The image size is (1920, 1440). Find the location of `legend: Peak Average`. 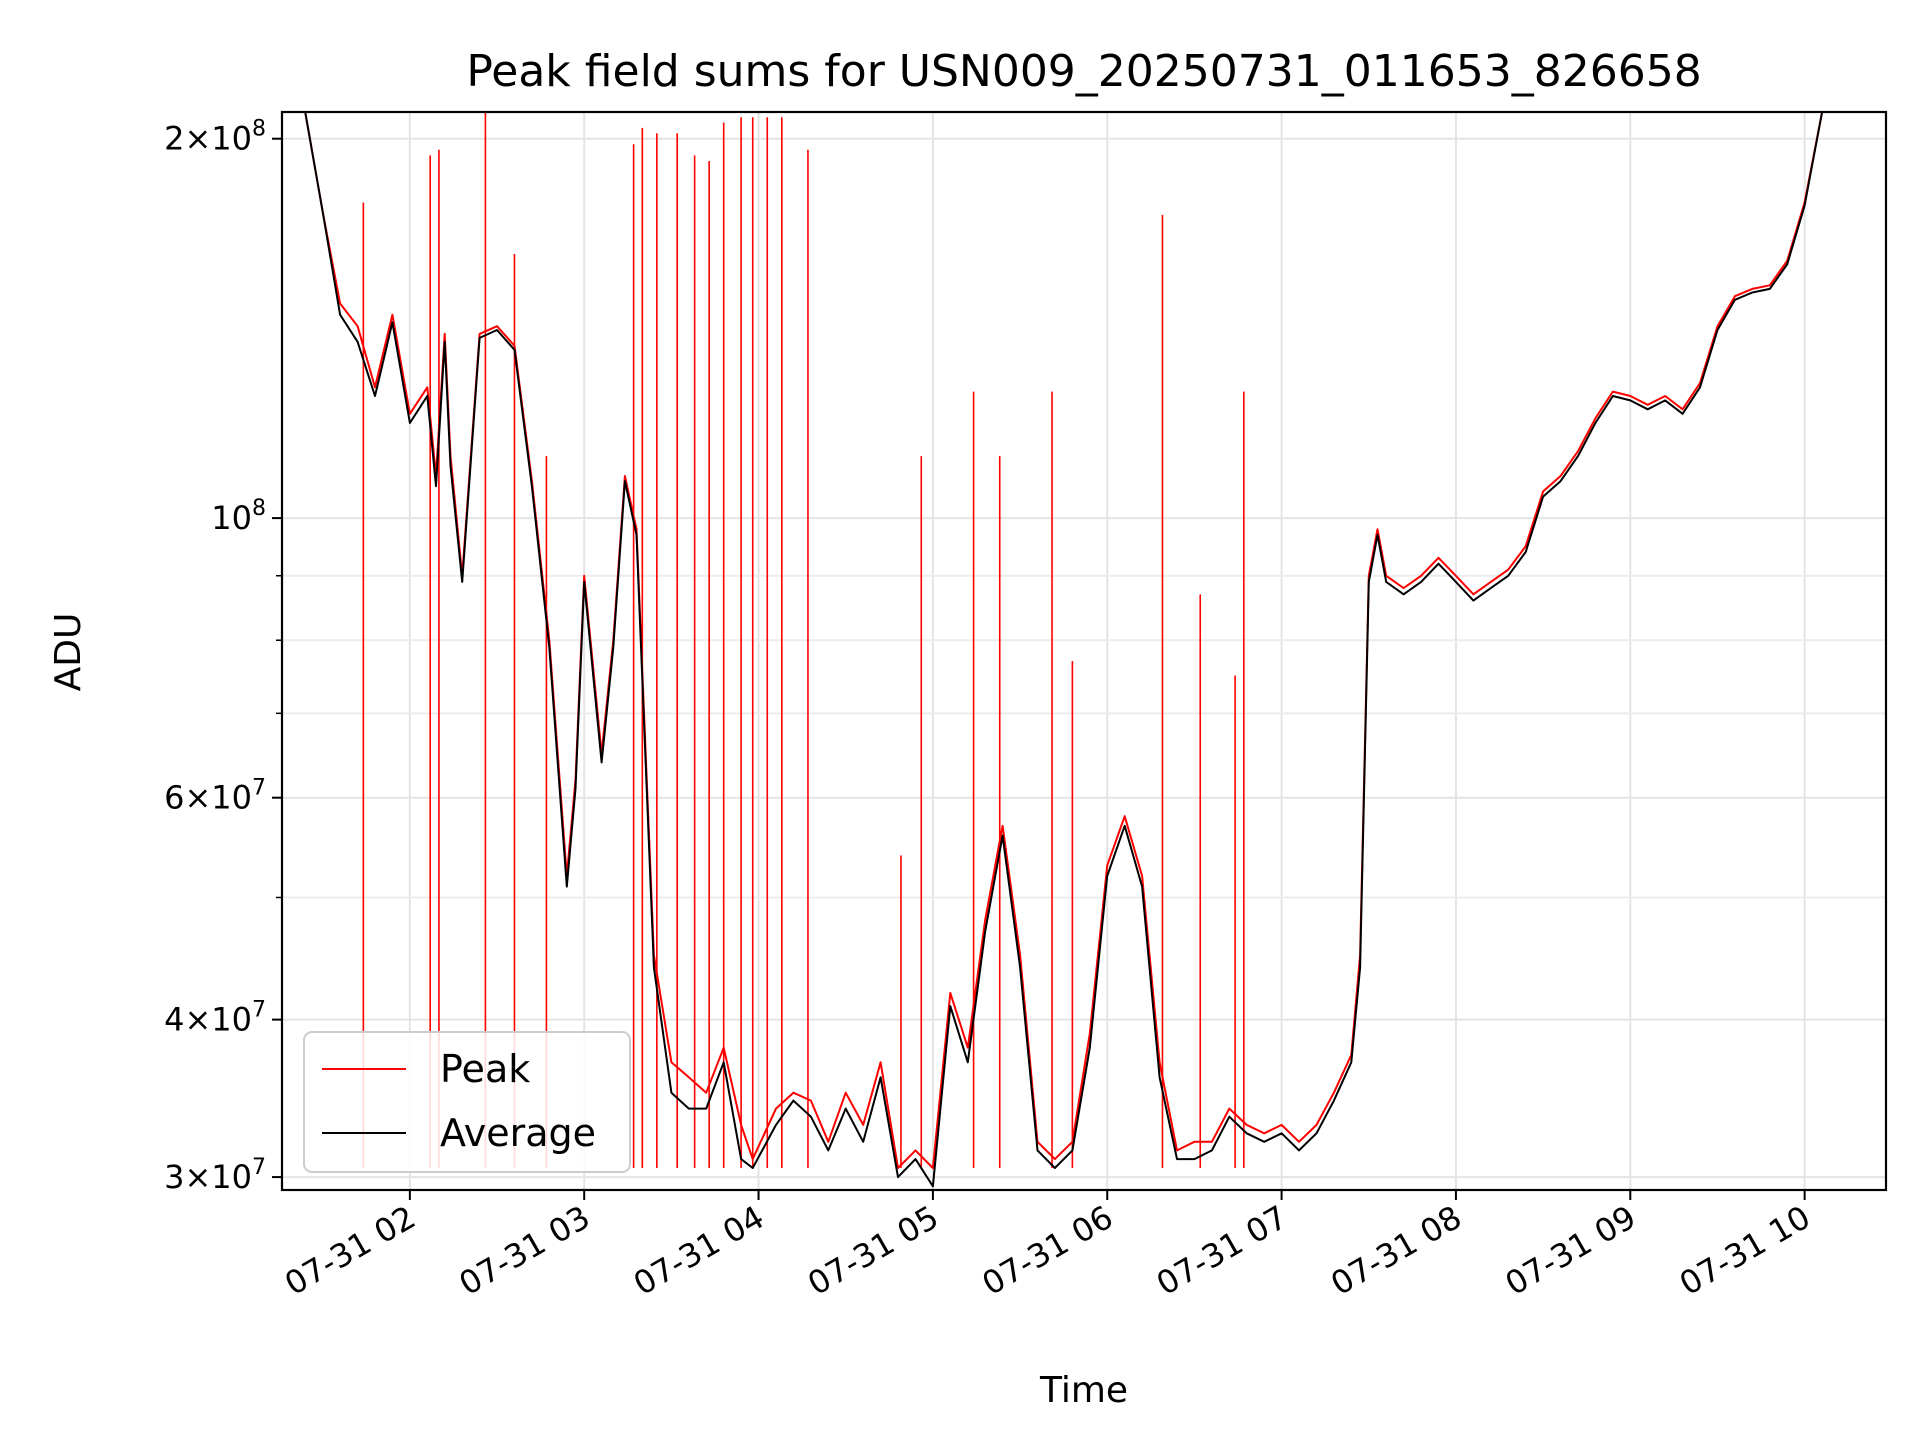

legend: Peak Average is located at coordinates (467, 1102).